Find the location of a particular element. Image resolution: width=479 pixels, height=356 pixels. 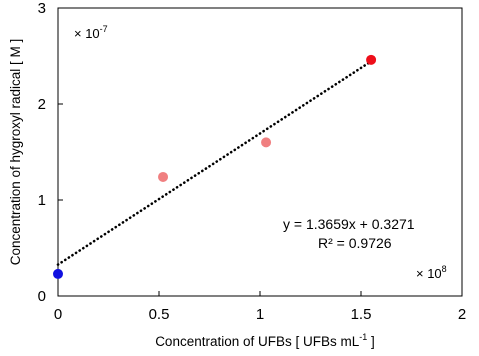

y-tick-label: 1 is located at coordinates (42, 200).